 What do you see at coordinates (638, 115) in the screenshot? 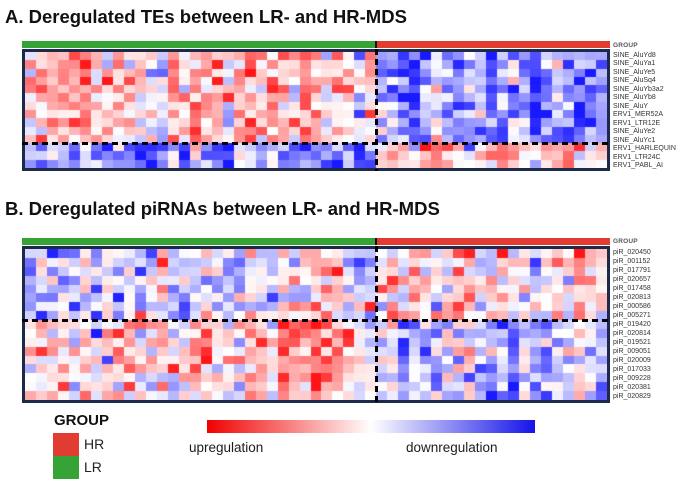
I see `row-label: ERV1_MER52A` at bounding box center [638, 115].